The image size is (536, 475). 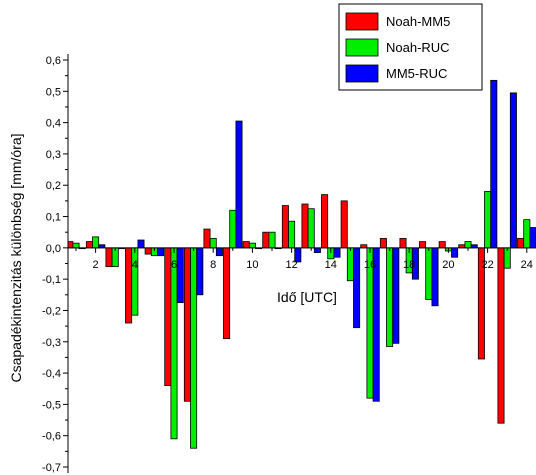 I want to click on y-tick-label: -0,1, so click(x=51, y=280).